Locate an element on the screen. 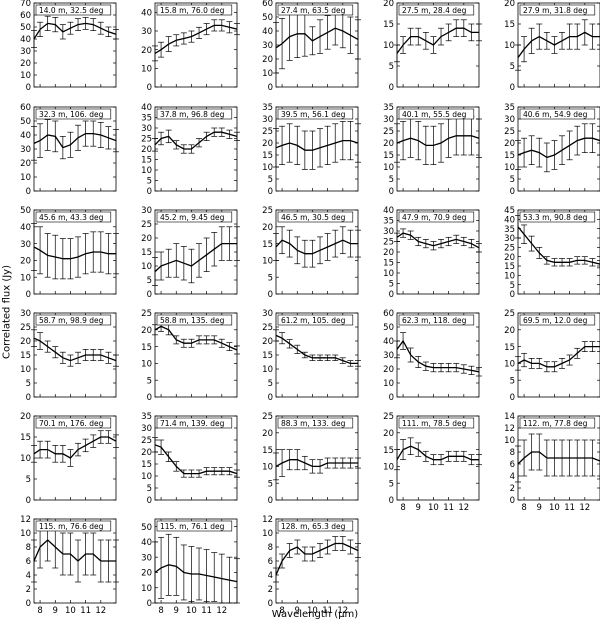 The width and height of the screenshot is (600, 625). x-tick-label: 12 is located at coordinates (463, 508).